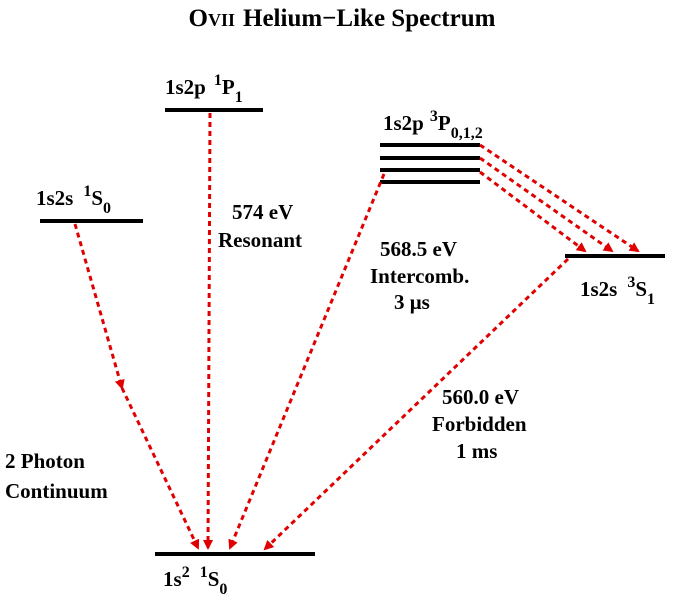  I want to click on title-stage: VII, so click(221, 20).